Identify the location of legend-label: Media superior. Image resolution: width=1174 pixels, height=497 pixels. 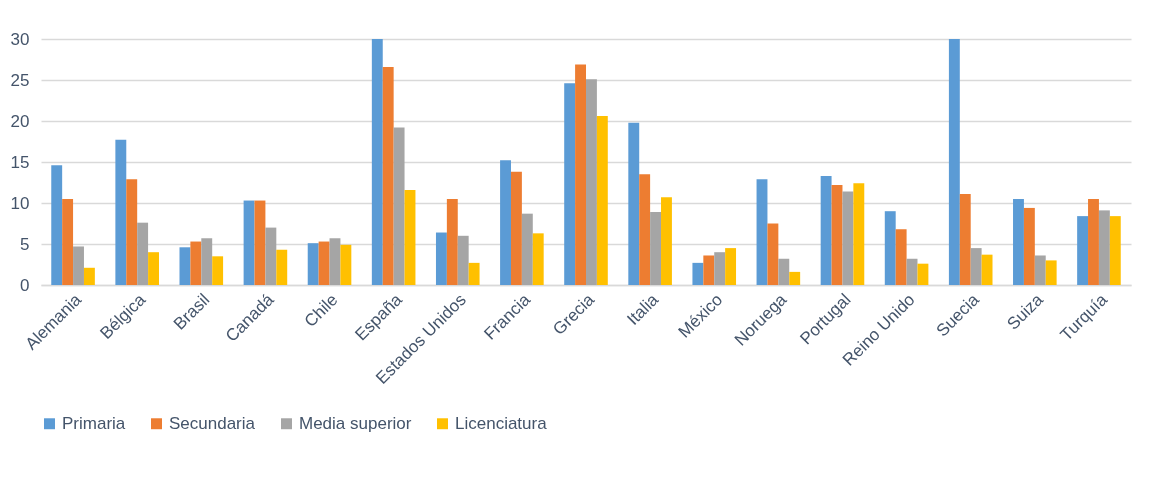
(355, 423).